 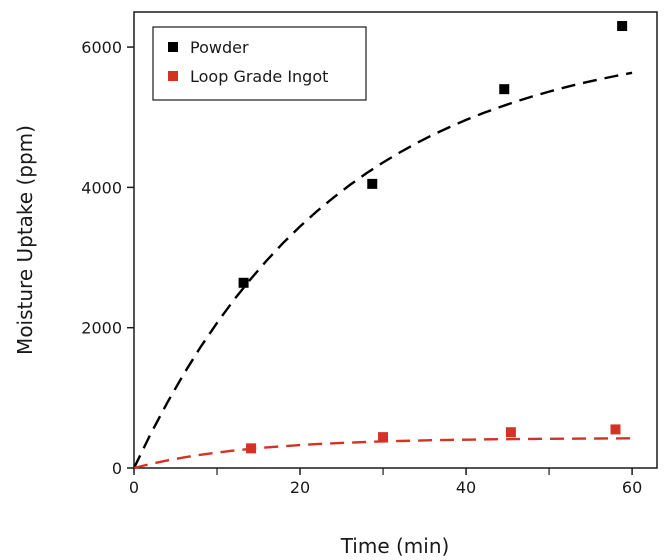 I want to click on x-tick-label-0: 0, so click(x=134, y=487).